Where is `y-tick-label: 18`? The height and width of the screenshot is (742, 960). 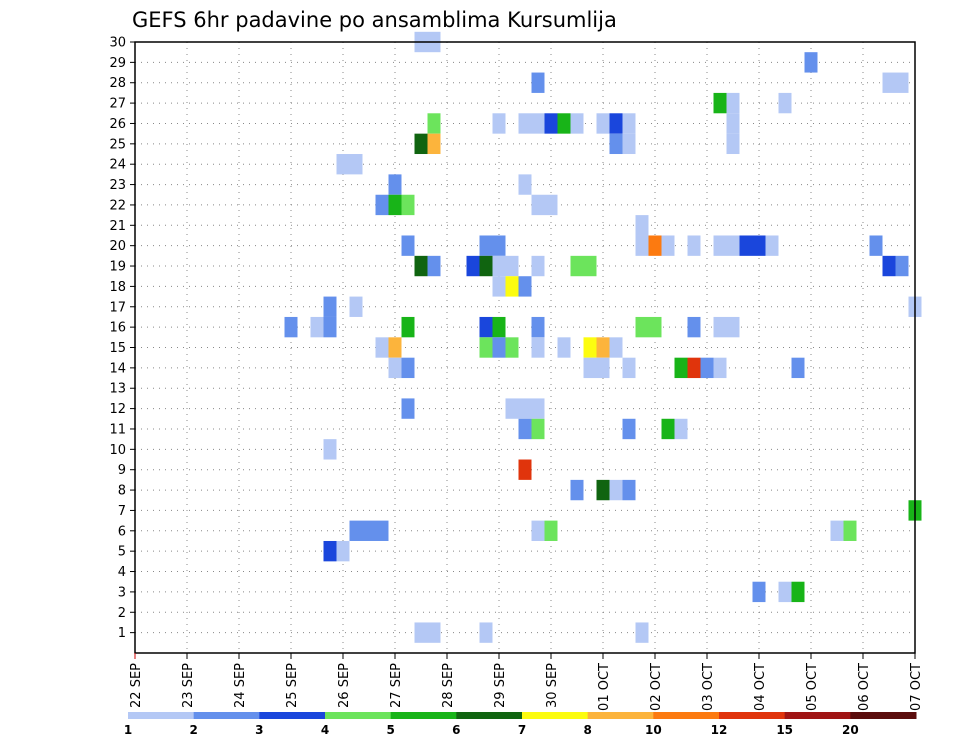
y-tick-label: 18 is located at coordinates (117, 287).